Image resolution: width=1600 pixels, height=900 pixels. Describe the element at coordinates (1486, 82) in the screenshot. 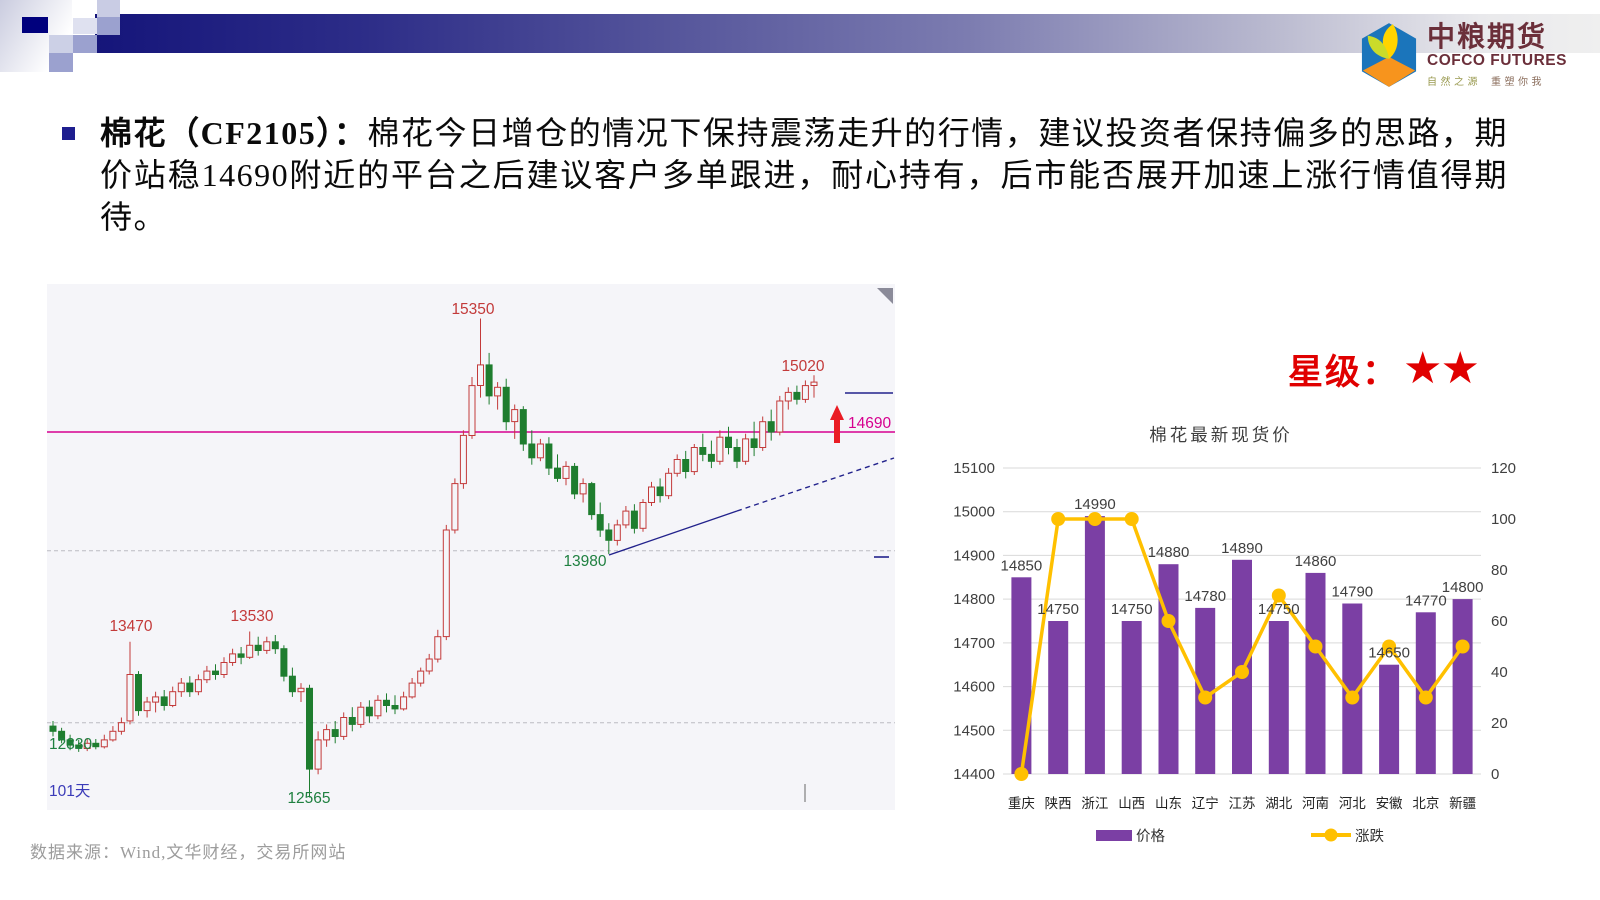

I see `logo-tagline: 自然之源 重塑你我` at that location.